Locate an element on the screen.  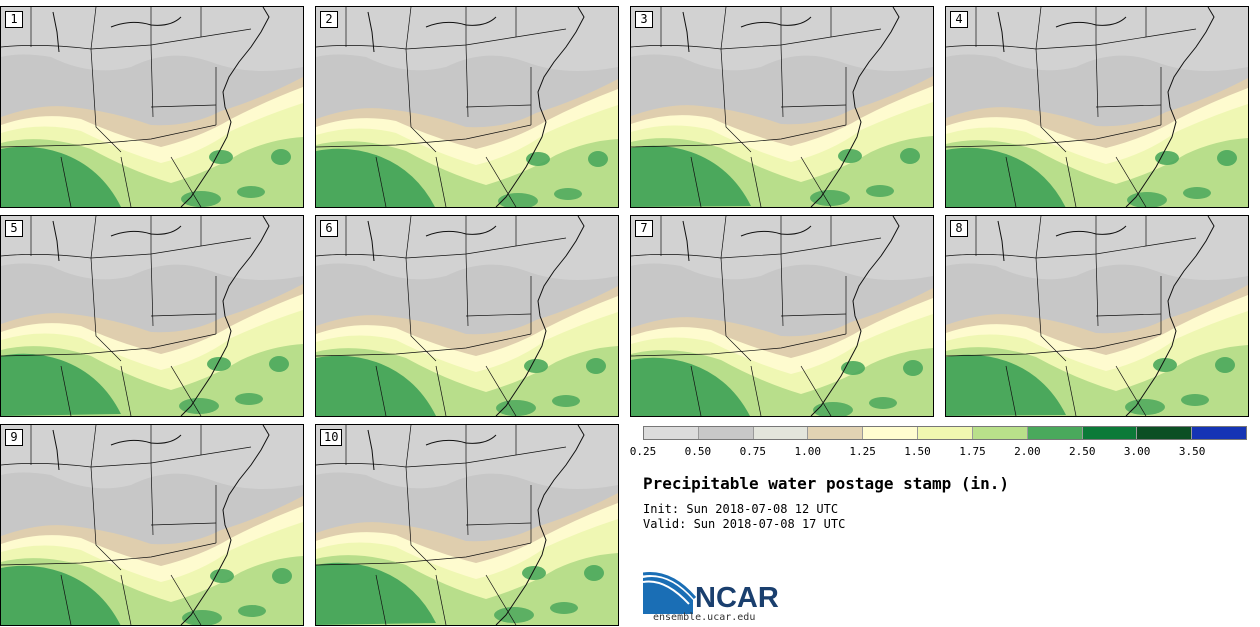
colorbar-tick-label: 1.25 is located at coordinates (862, 451).